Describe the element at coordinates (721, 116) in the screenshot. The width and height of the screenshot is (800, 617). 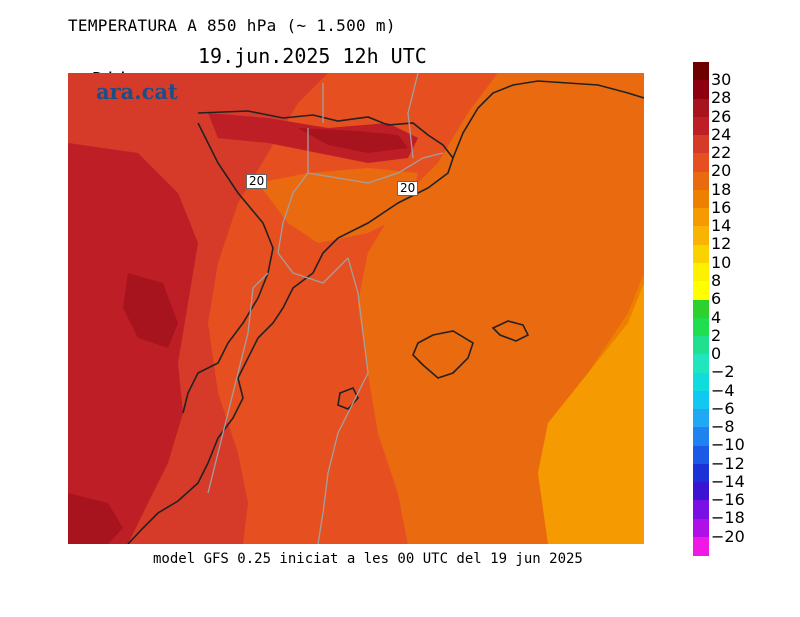
I see `legend-label: 26` at that location.